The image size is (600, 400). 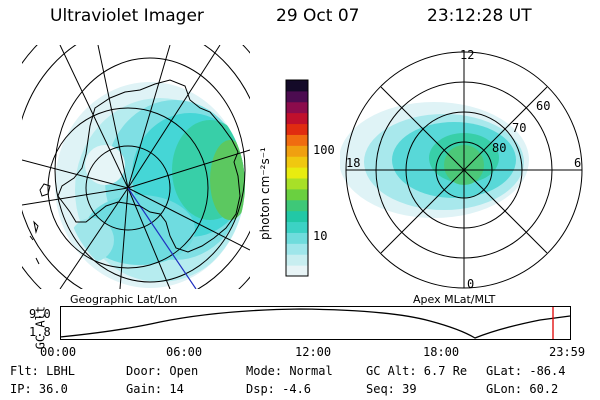 I want to click on colorbar, so click(x=297, y=178).